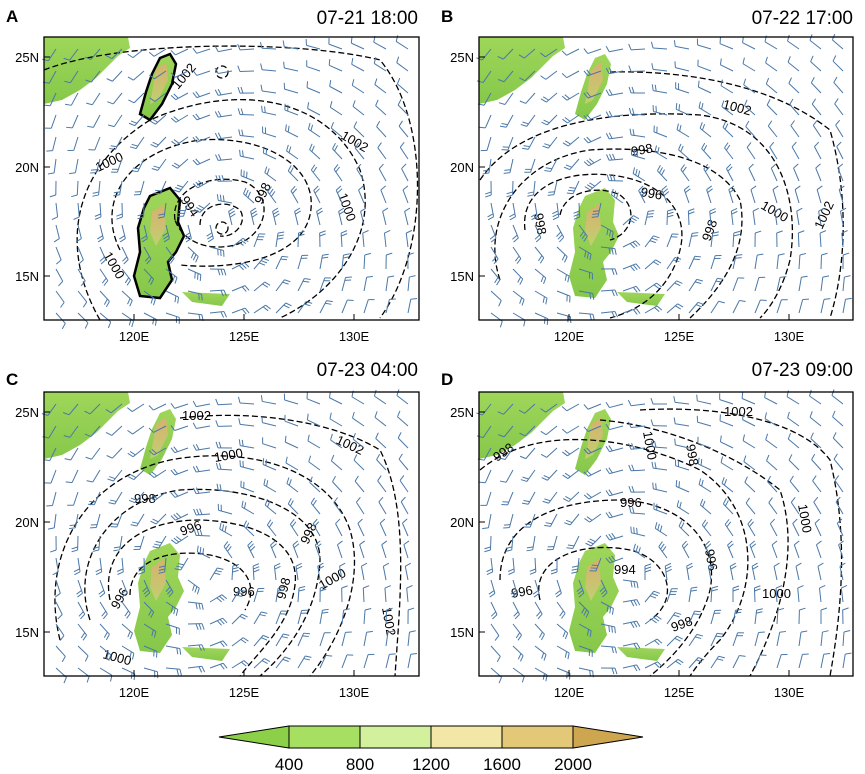  What do you see at coordinates (196, 415) in the screenshot?
I see `contour-label: 1002` at bounding box center [196, 415].